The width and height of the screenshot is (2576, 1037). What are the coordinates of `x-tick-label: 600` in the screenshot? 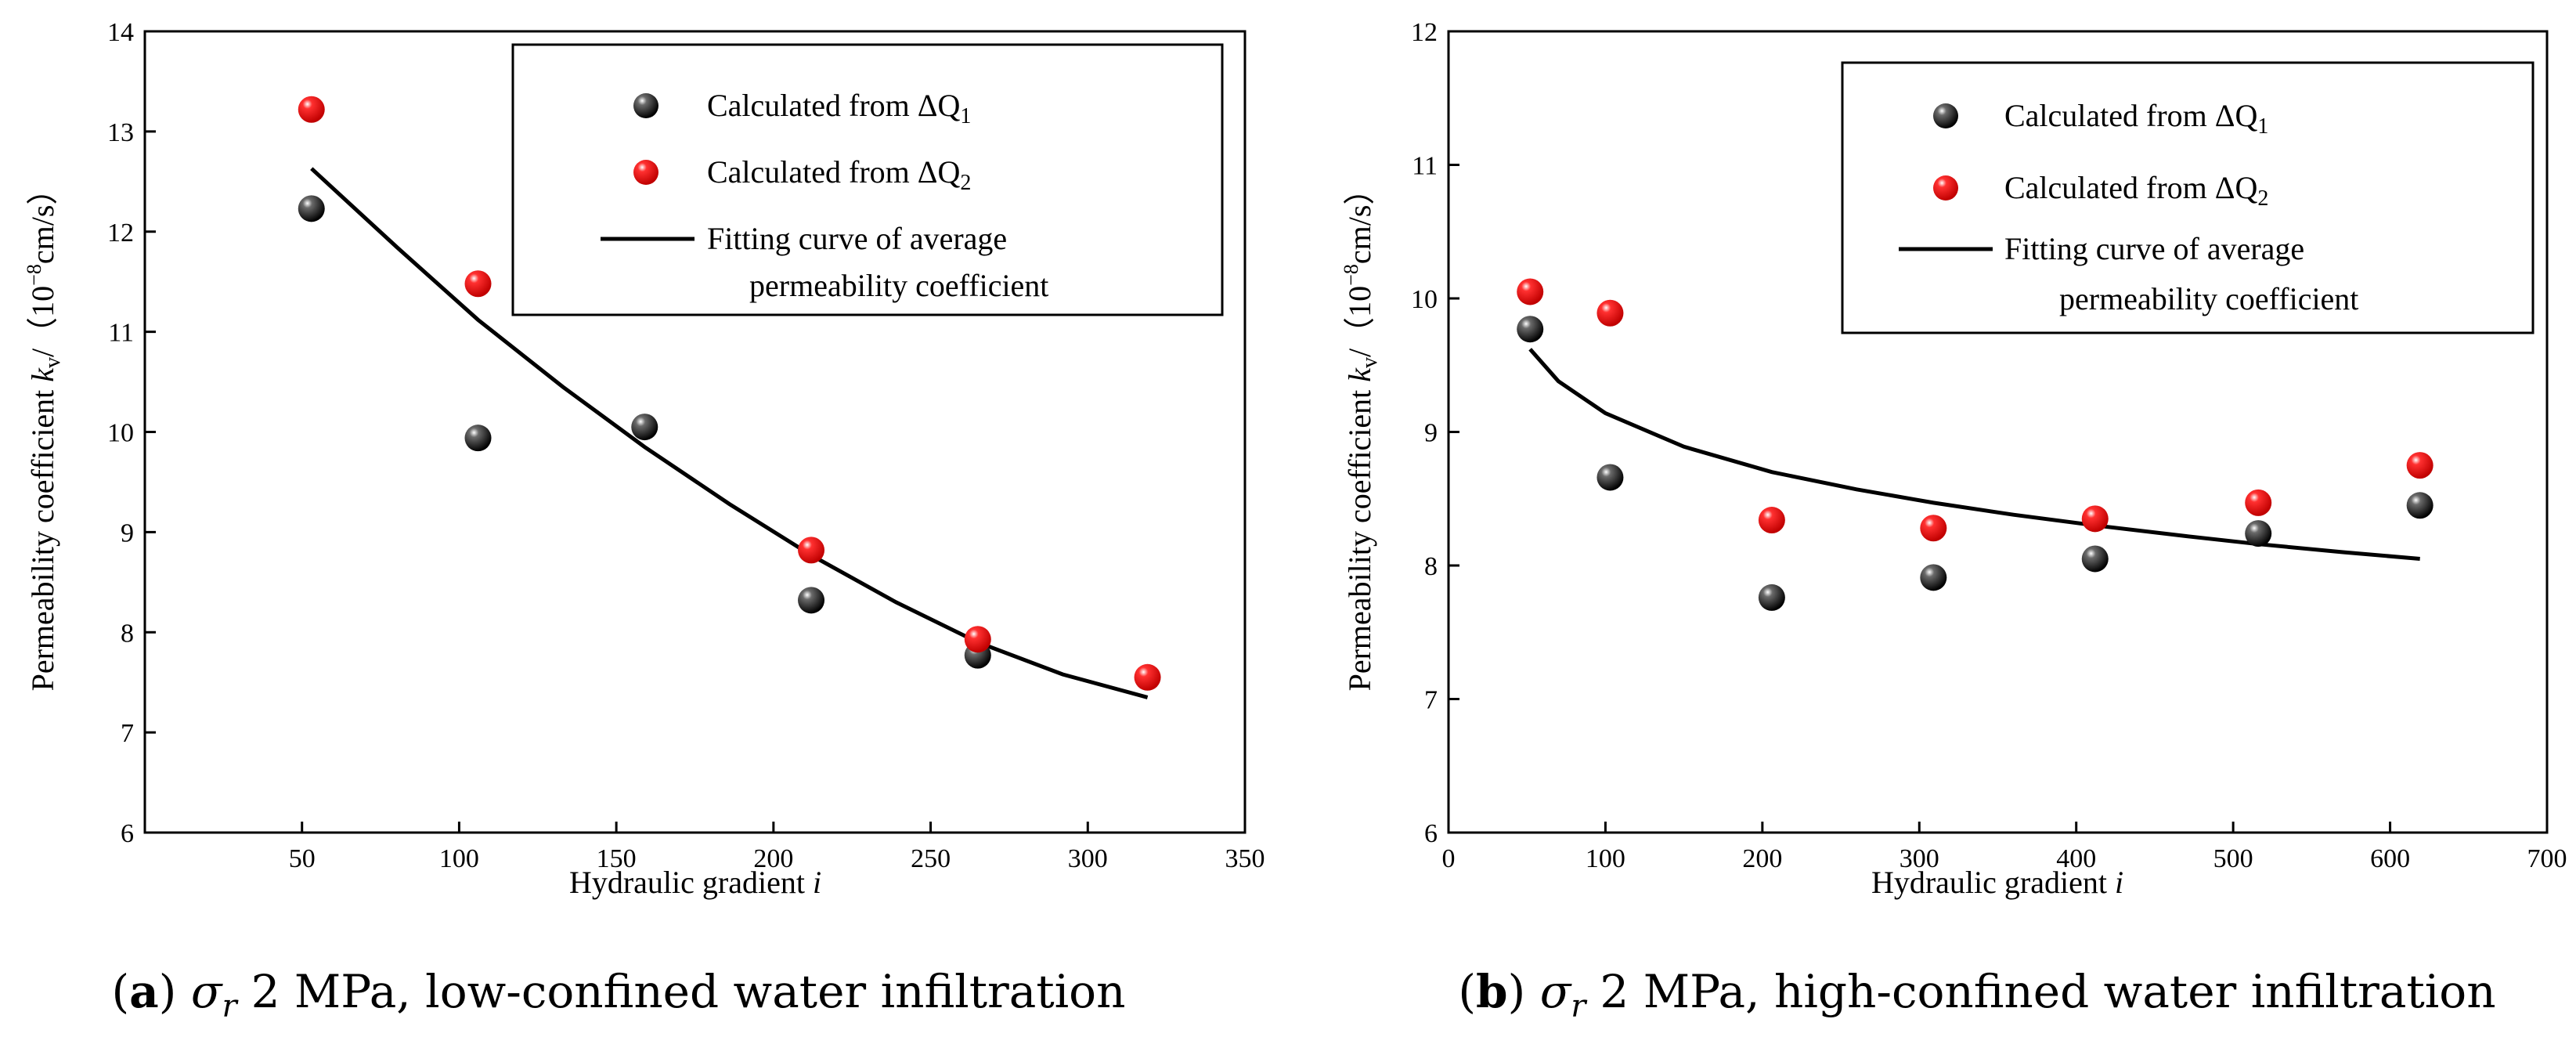 It's located at (2390, 858).